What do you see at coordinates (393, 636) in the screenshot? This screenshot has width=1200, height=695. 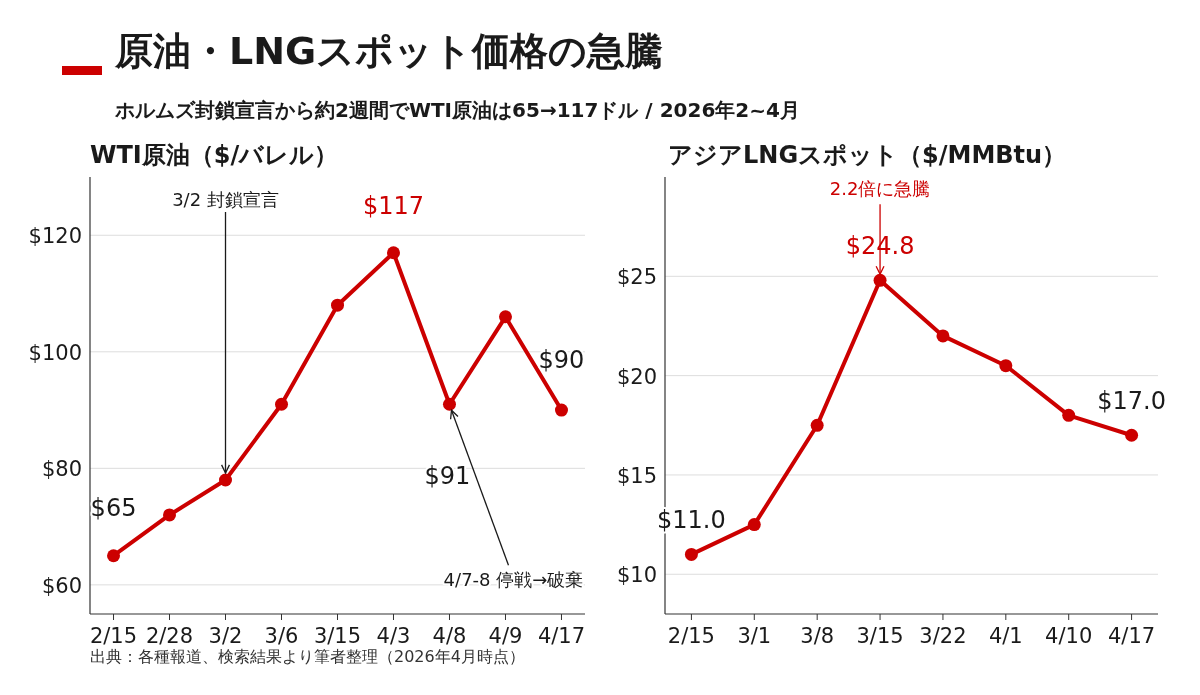 I see `x-tick-label: 4/3` at bounding box center [393, 636].